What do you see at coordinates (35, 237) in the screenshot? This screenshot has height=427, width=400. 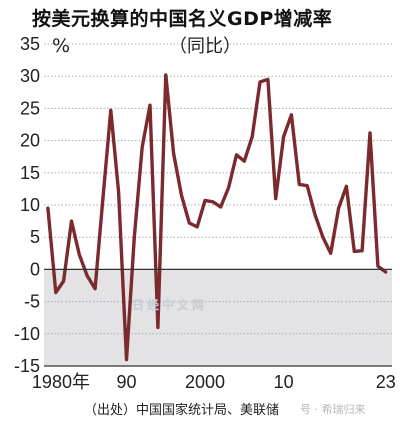 I see `y-tick-label: 5` at bounding box center [35, 237].